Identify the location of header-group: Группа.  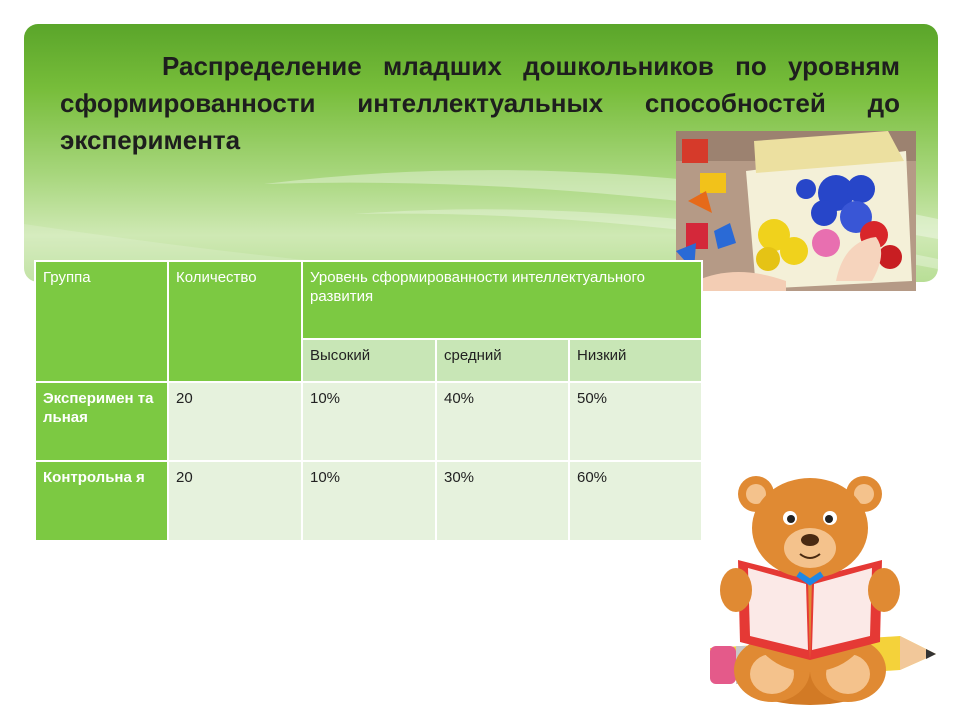
(101, 321).